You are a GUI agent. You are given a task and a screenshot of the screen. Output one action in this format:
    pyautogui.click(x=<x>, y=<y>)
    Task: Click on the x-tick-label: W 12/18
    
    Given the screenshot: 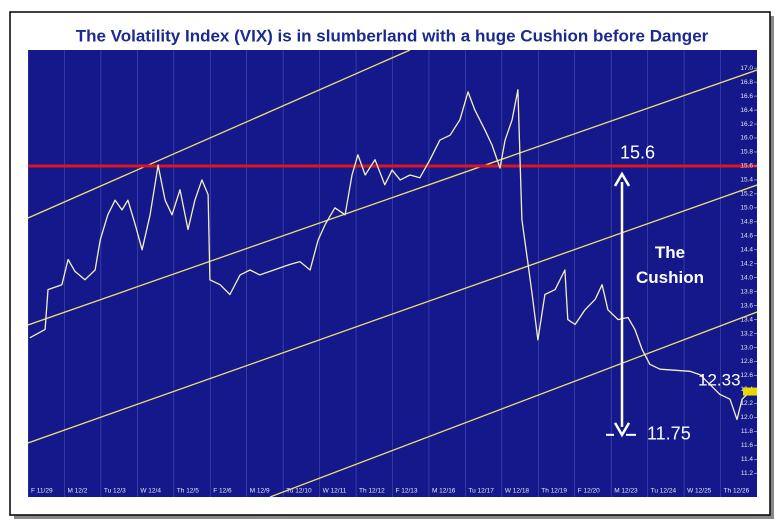 What is the action you would take?
    pyautogui.click(x=517, y=491)
    